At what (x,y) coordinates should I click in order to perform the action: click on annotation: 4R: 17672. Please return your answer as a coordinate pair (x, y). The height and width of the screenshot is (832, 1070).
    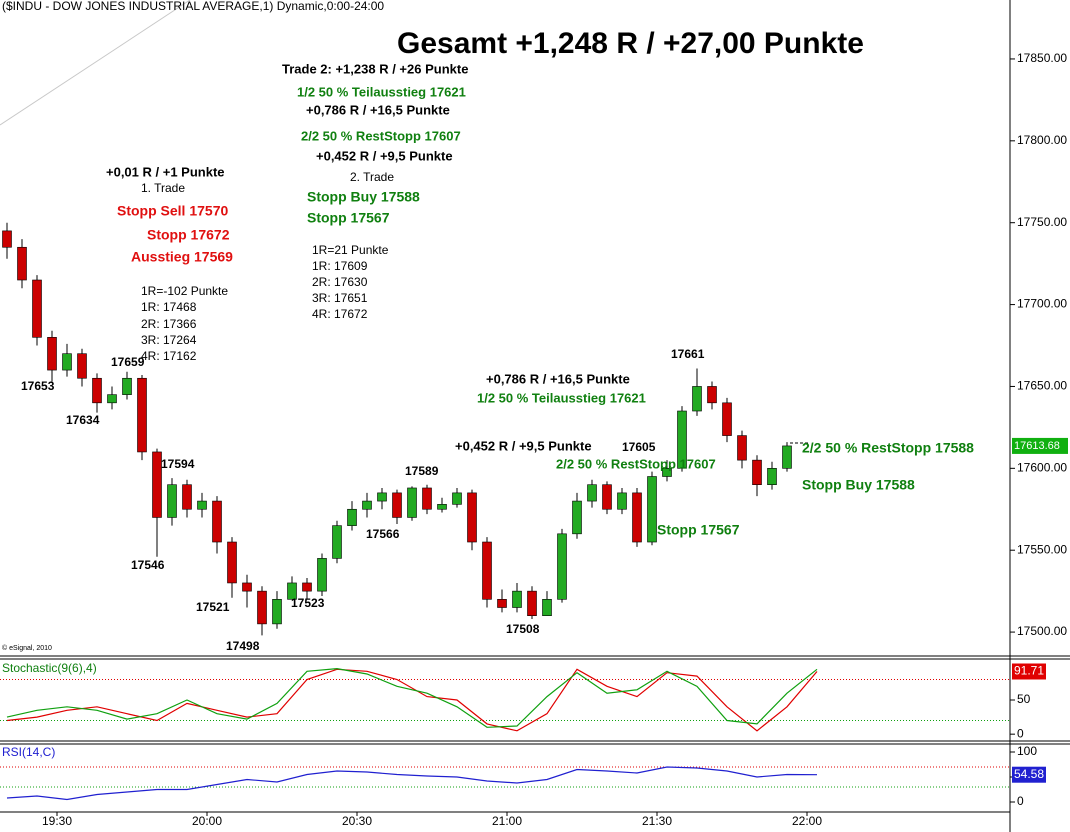
    Looking at the image, I should click on (340, 314).